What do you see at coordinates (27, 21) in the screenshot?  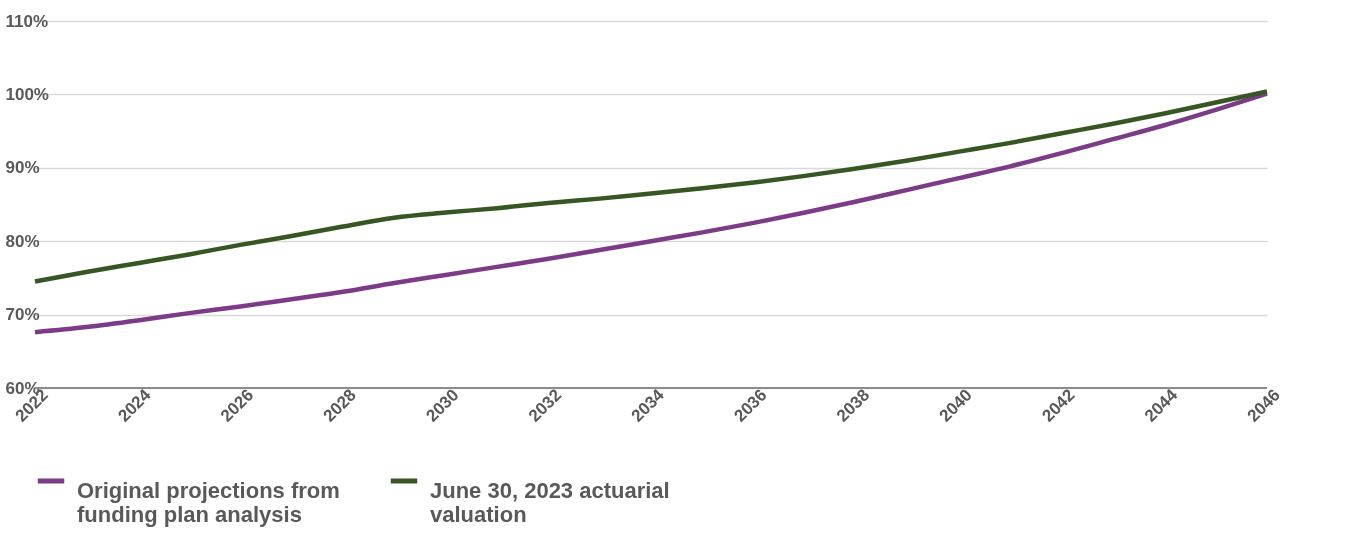 I see `y-tick-label: 110%` at bounding box center [27, 21].